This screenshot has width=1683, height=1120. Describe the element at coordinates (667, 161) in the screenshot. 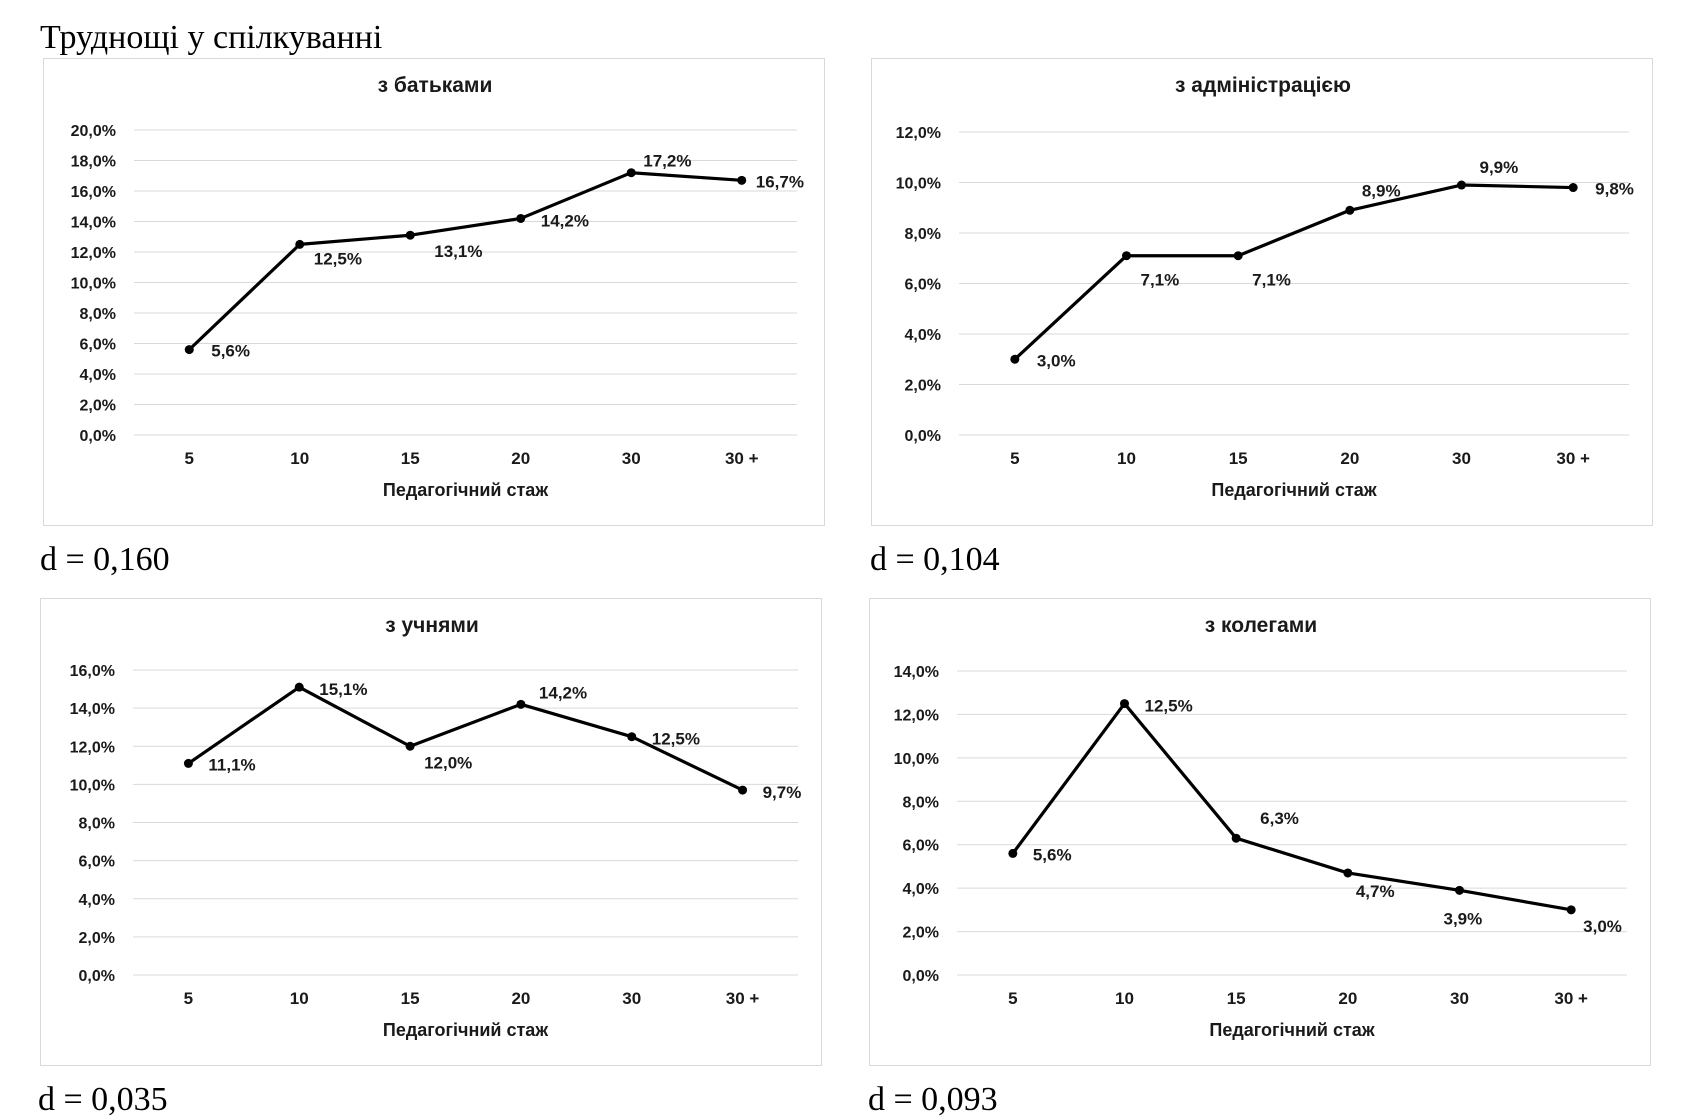

I see `data-label: 17,2%` at that location.